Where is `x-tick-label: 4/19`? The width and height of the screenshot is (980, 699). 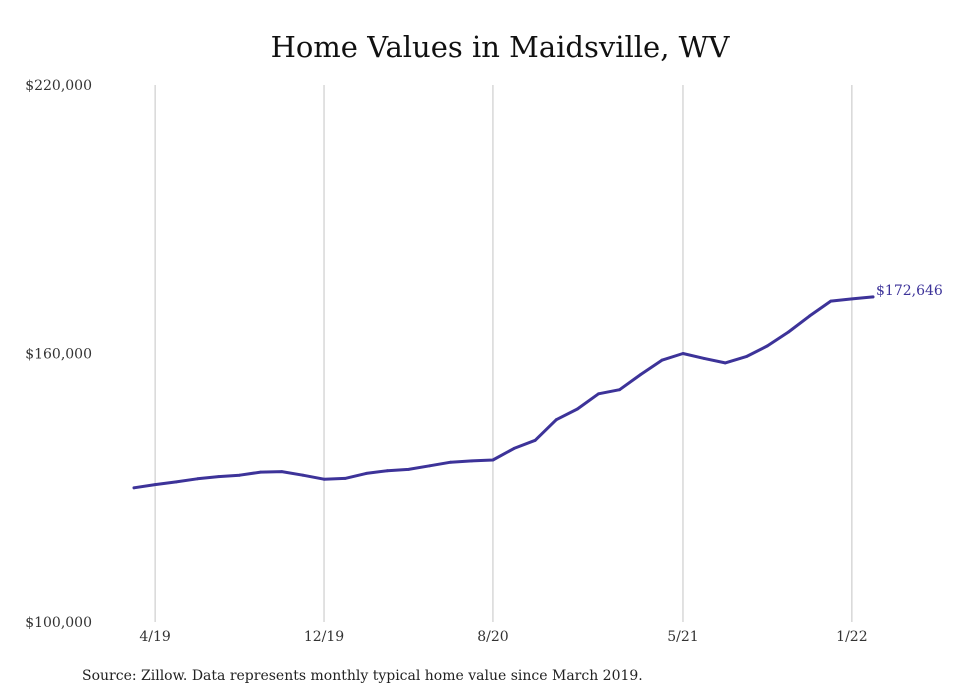 x-tick-label: 4/19 is located at coordinates (154, 637).